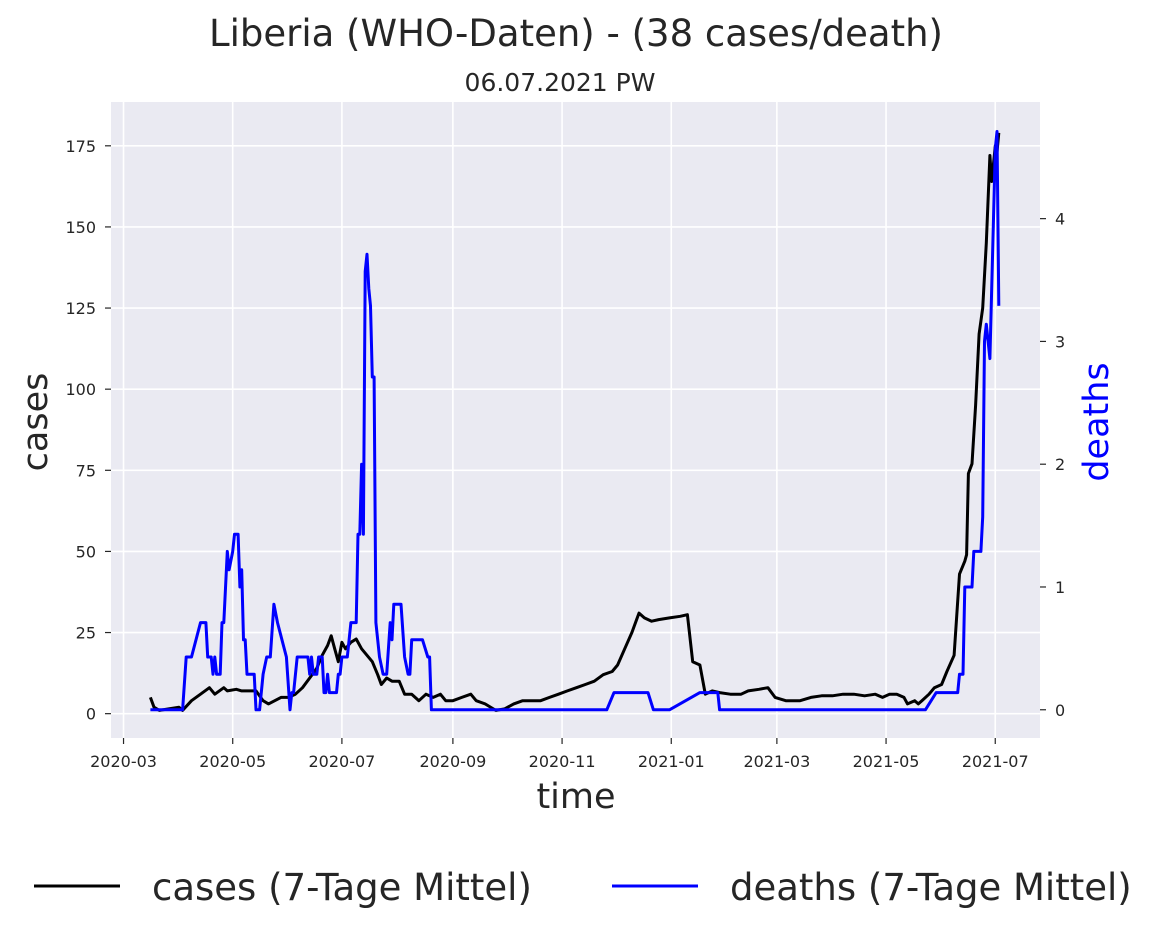 The image size is (1164, 941). I want to click on x-tick-label: 2021-03, so click(776, 761).